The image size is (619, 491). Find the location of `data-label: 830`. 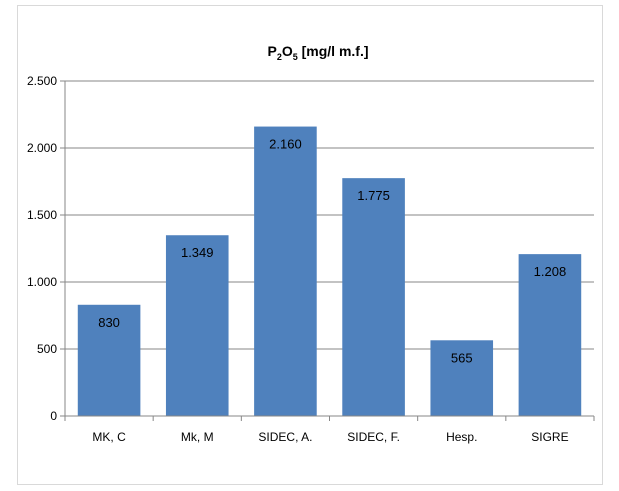

data-label: 830 is located at coordinates (109, 322).